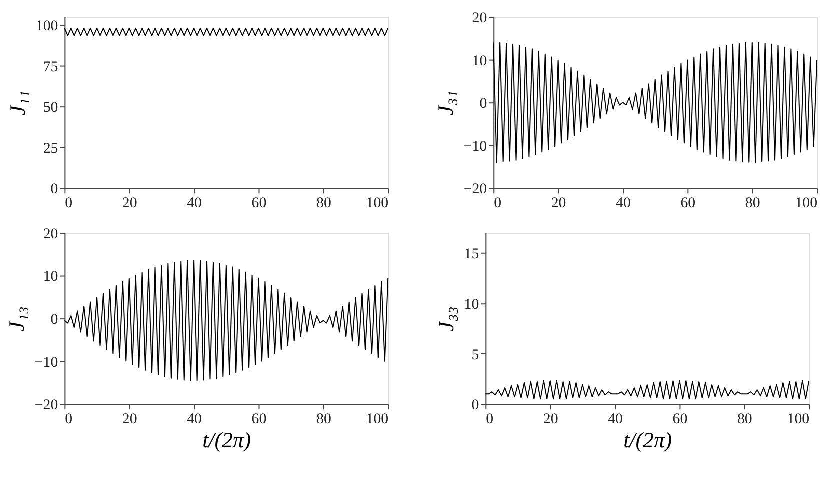  What do you see at coordinates (476, 355) in the screenshot?
I see `y-tick-label: 5` at bounding box center [476, 355].